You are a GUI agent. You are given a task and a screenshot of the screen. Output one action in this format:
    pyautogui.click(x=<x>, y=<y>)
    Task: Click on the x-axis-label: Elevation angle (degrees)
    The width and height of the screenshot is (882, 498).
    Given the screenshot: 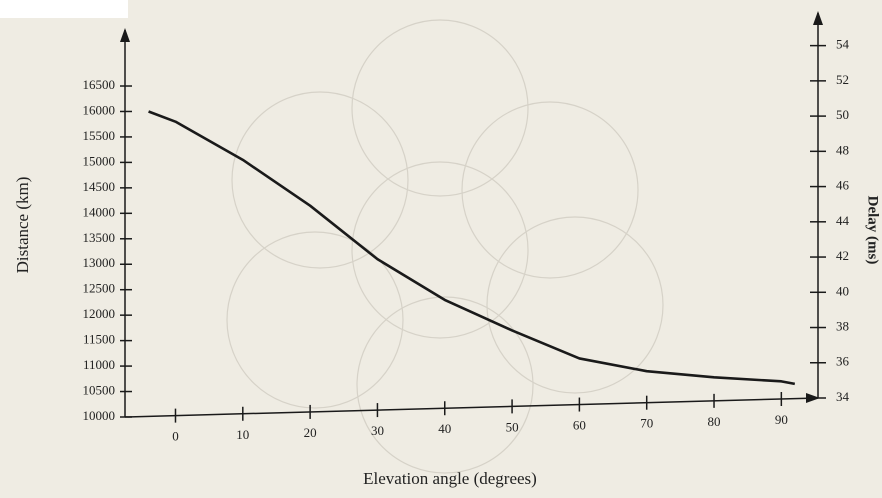 What is the action you would take?
    pyautogui.click(x=450, y=478)
    